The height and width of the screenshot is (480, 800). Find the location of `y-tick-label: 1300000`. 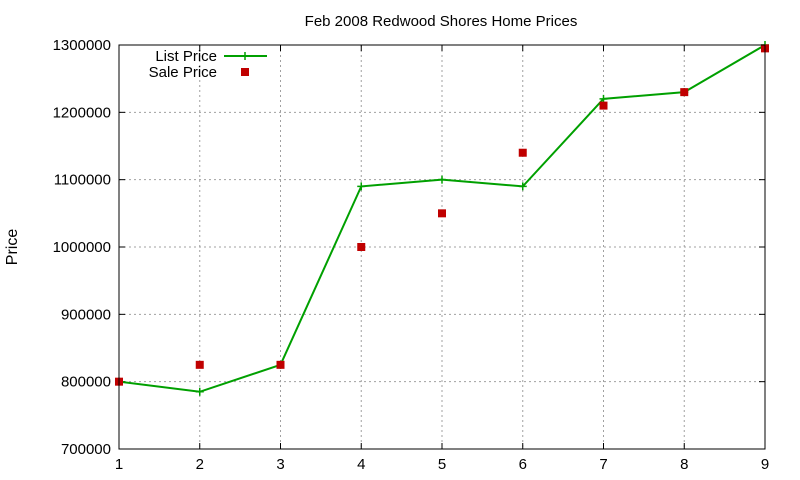

y-tick-label: 1300000 is located at coordinates (82, 45).